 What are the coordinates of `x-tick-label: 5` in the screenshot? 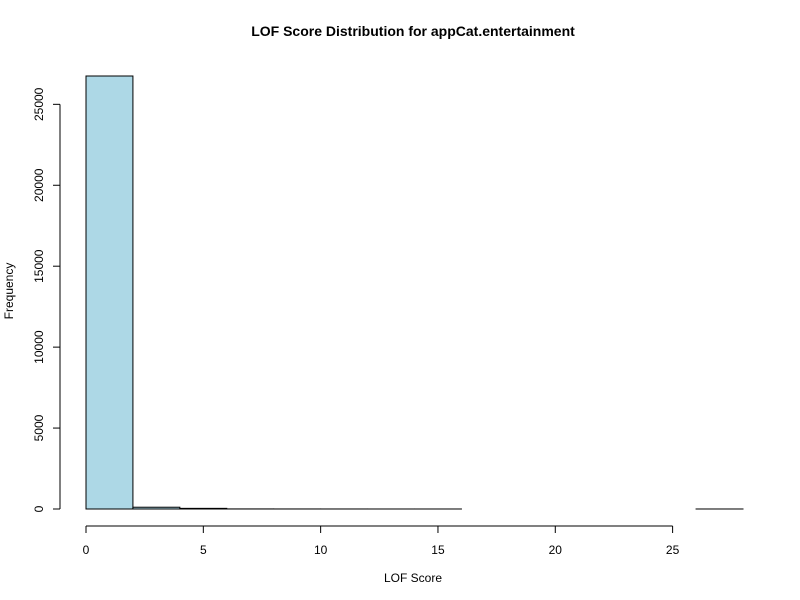 It's located at (203, 550).